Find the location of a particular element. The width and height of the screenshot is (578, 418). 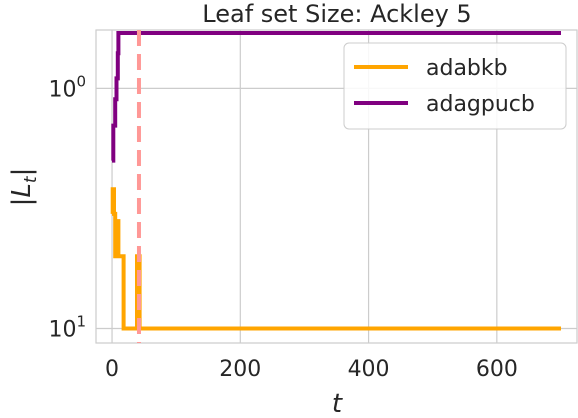

y-tick-exponent: 0 is located at coordinates (81, 81).